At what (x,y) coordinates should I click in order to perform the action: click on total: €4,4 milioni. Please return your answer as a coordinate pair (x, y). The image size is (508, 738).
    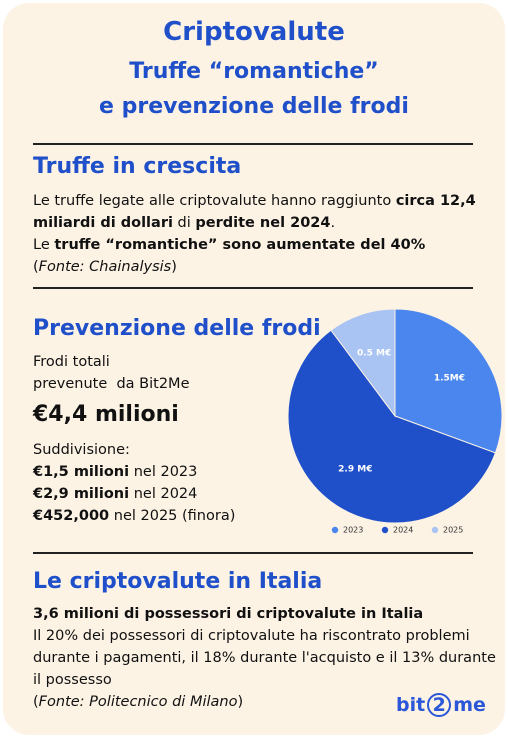
    Looking at the image, I should click on (106, 414).